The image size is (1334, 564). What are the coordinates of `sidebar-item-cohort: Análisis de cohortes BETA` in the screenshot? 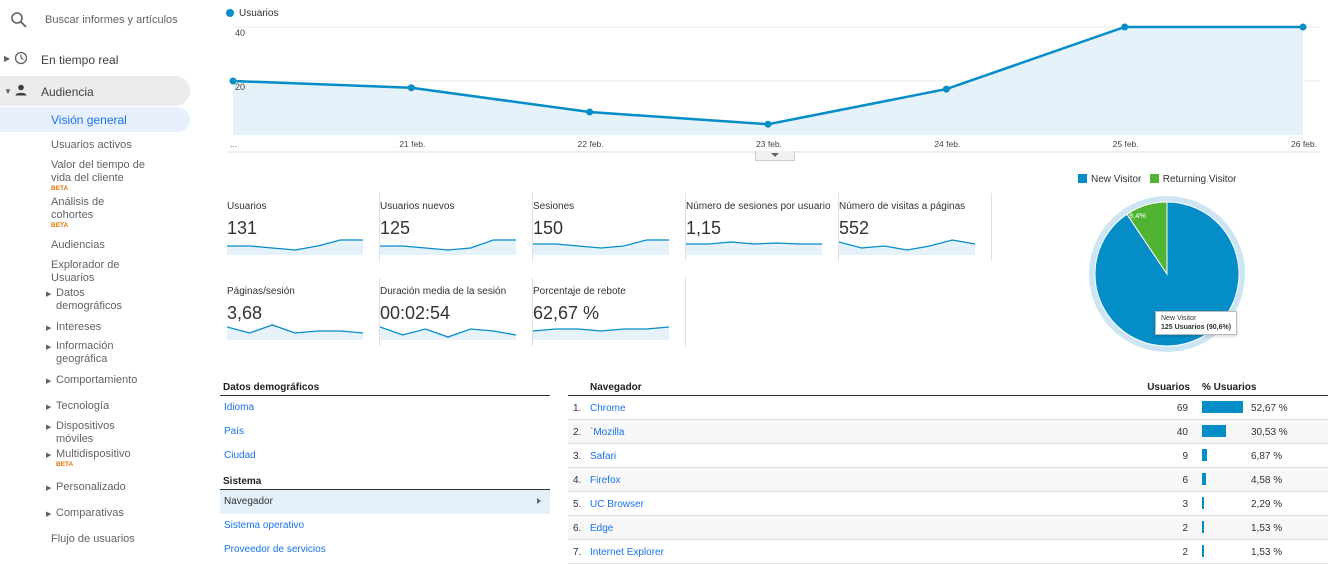 It's located at (91, 212).